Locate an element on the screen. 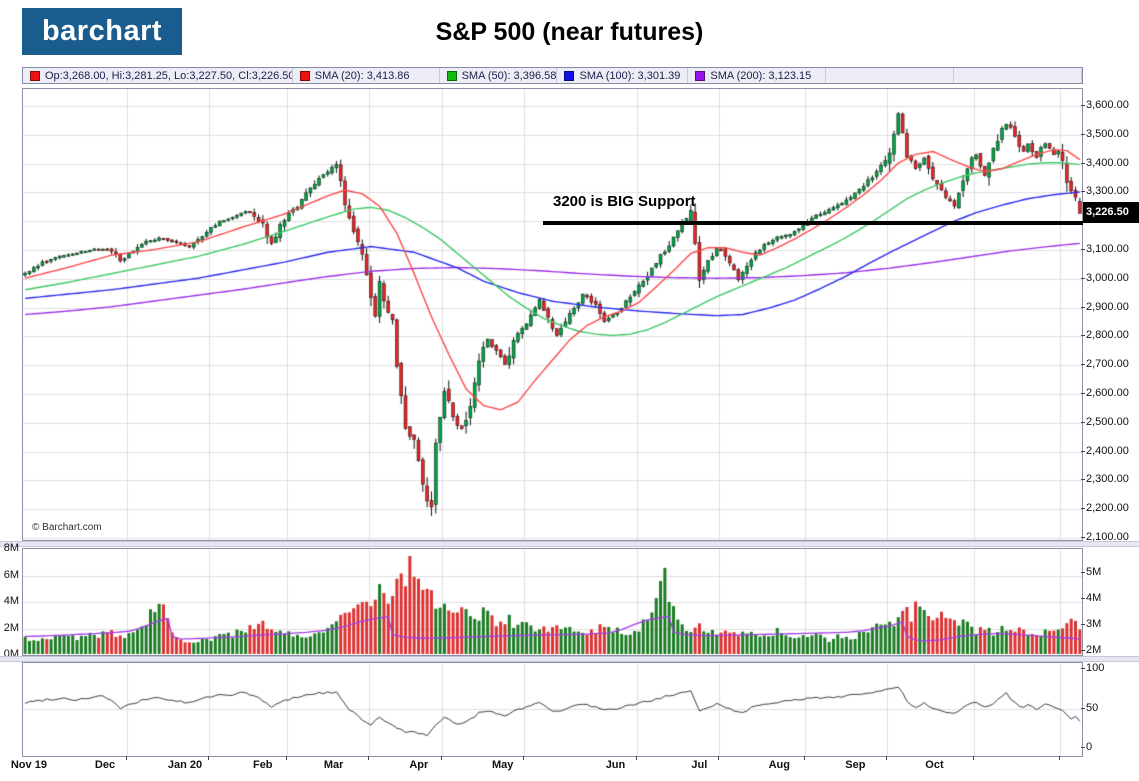  support-line is located at coordinates (813, 223).